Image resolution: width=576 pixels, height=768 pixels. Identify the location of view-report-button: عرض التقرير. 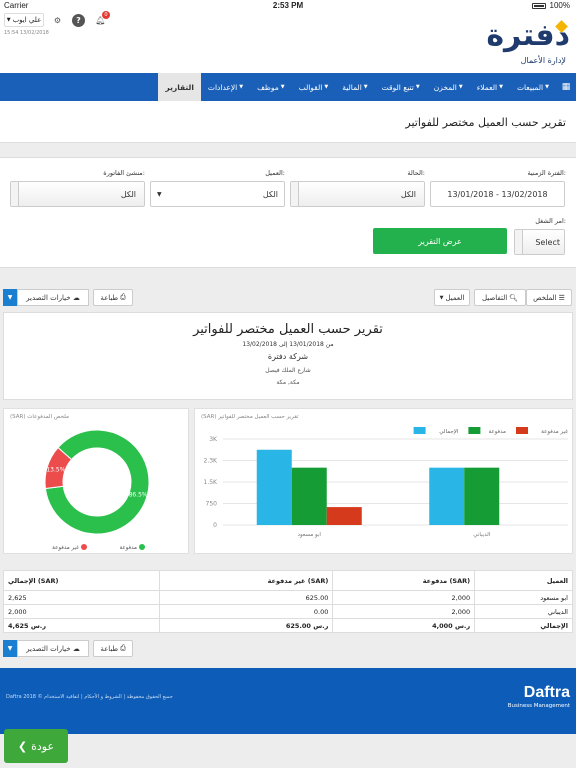
(440, 241).